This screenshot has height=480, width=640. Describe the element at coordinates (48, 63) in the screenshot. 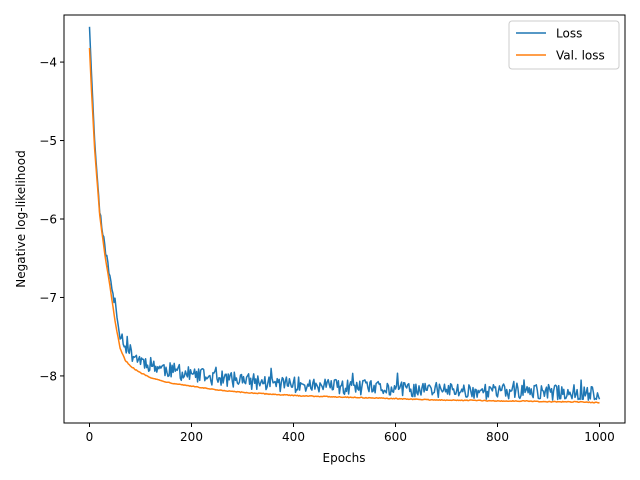

I see `y-tick-label-4: −4` at that location.